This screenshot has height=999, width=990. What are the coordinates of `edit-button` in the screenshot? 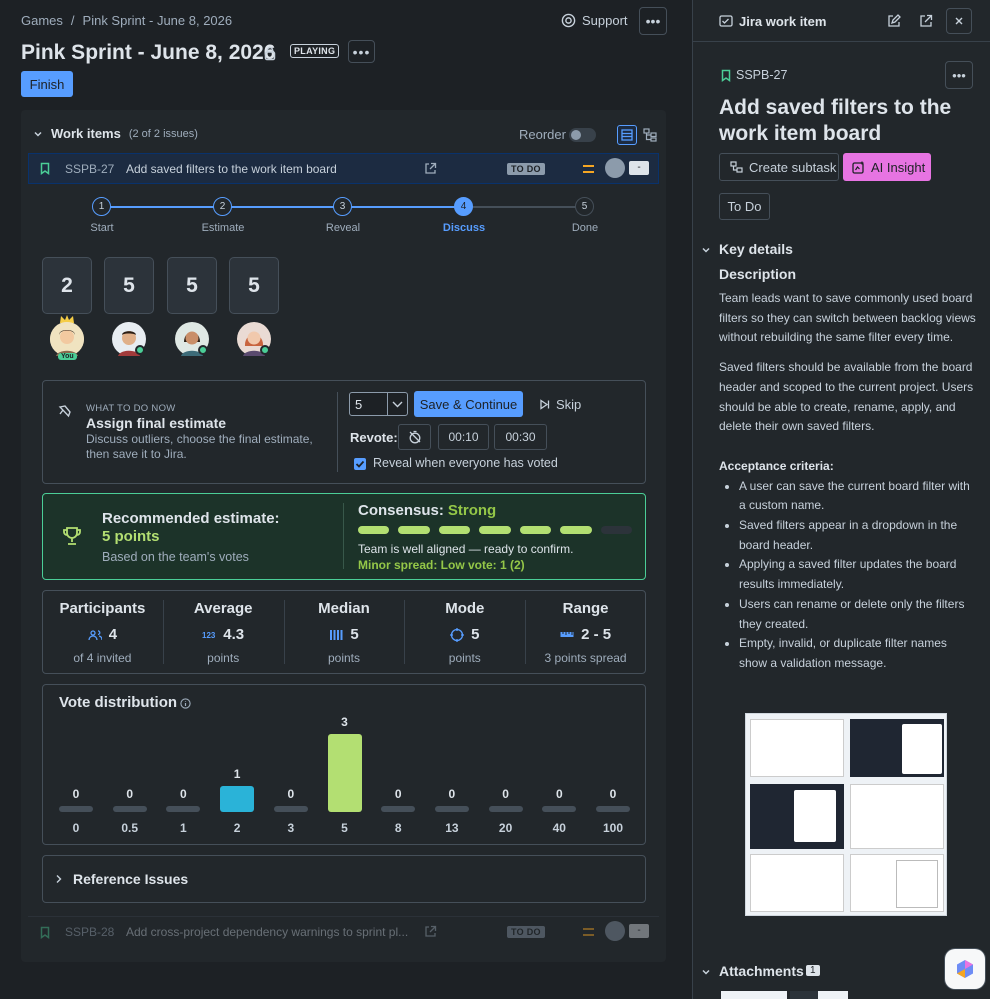 It's located at (894, 21).